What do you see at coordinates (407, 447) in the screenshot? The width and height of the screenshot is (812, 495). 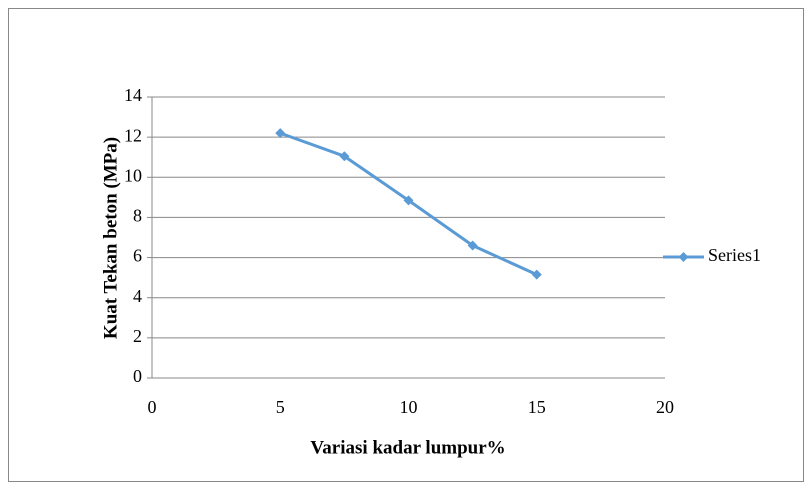 I see `x-axis-label: Variasi kadar lumpur%` at bounding box center [407, 447].